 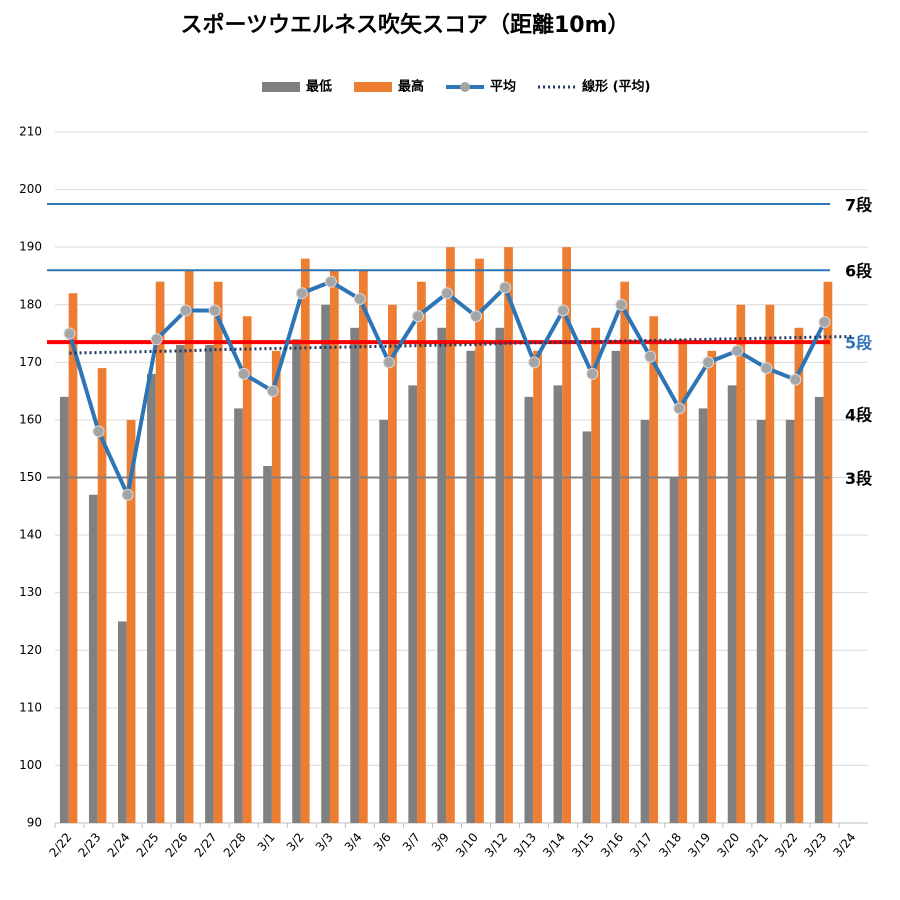 I want to click on legend-marker, so click(x=465, y=87).